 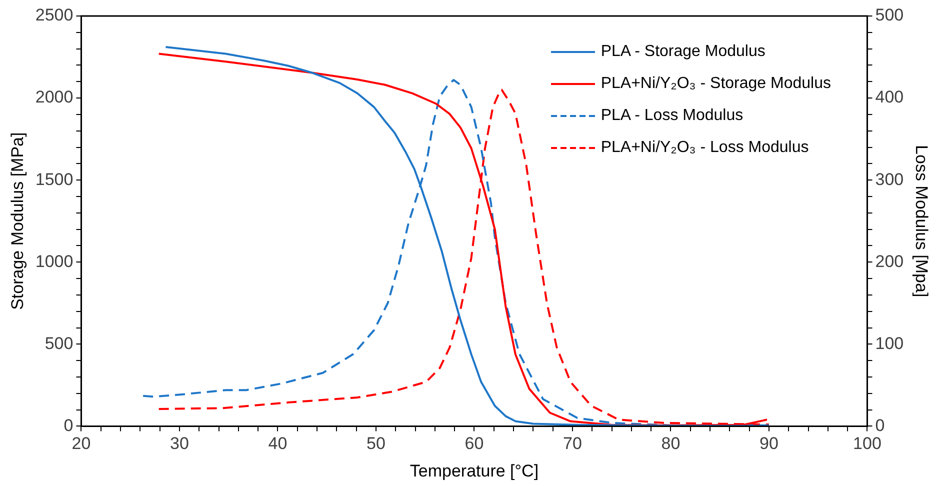 What do you see at coordinates (69, 425) in the screenshot?
I see `y-tick-label: 0` at bounding box center [69, 425].